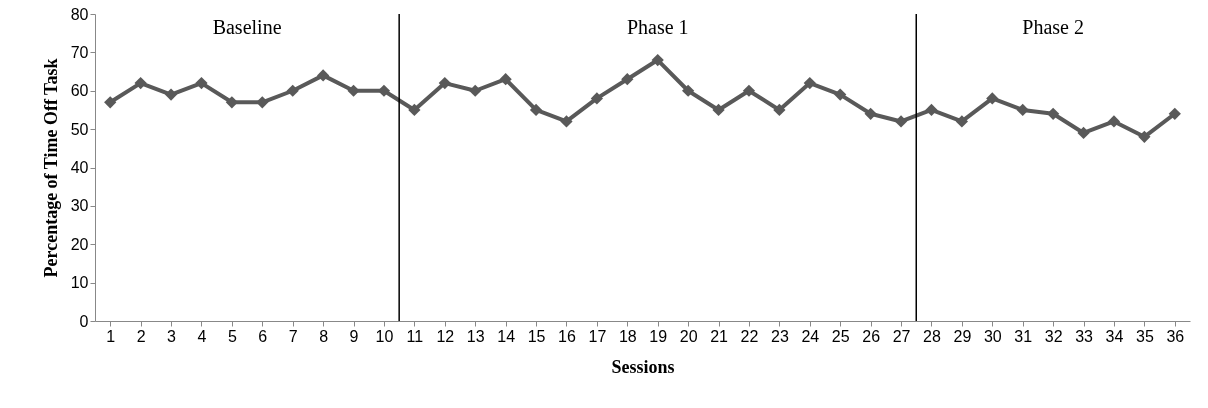 The image size is (1208, 408). I want to click on x-tick-label: 31, so click(1023, 336).